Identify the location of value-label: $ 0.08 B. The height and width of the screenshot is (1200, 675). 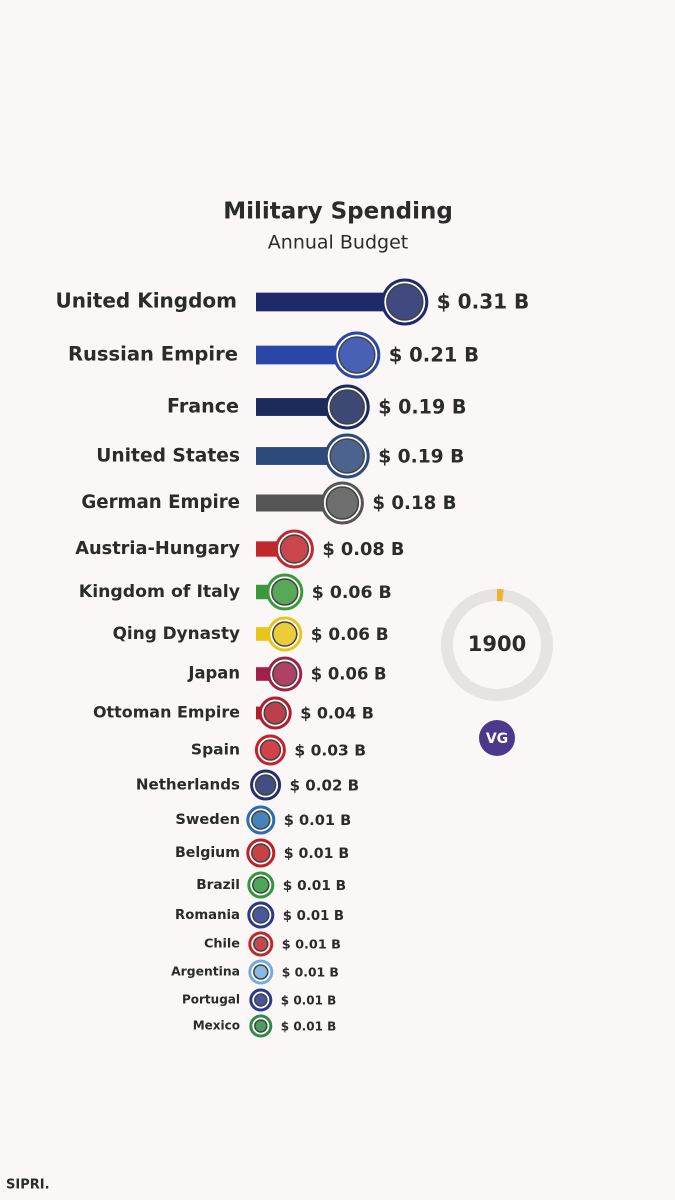
(363, 550).